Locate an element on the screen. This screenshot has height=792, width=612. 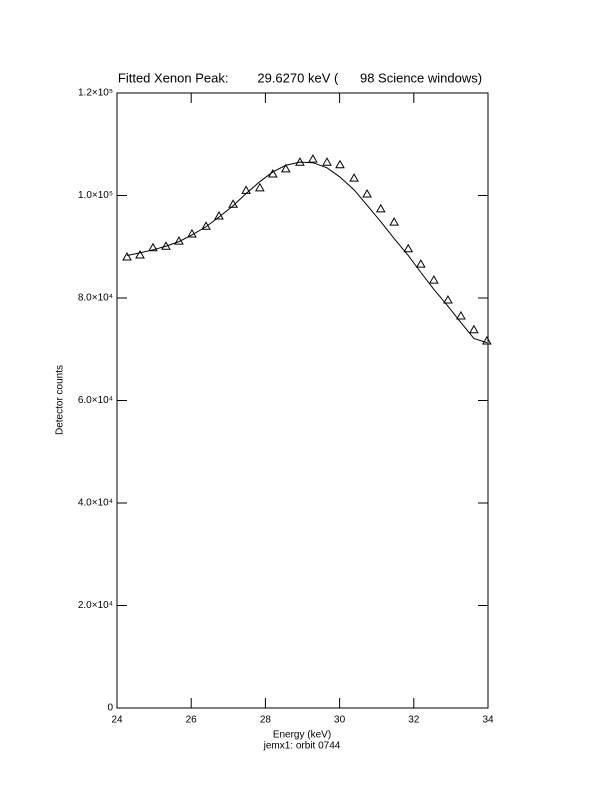
y-tick-label: 4.0×10⁴ is located at coordinates (95, 503).